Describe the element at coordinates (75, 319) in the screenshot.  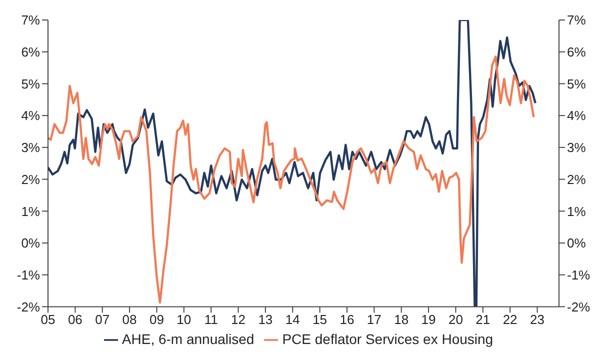
I see `x-tick-label: 06` at that location.